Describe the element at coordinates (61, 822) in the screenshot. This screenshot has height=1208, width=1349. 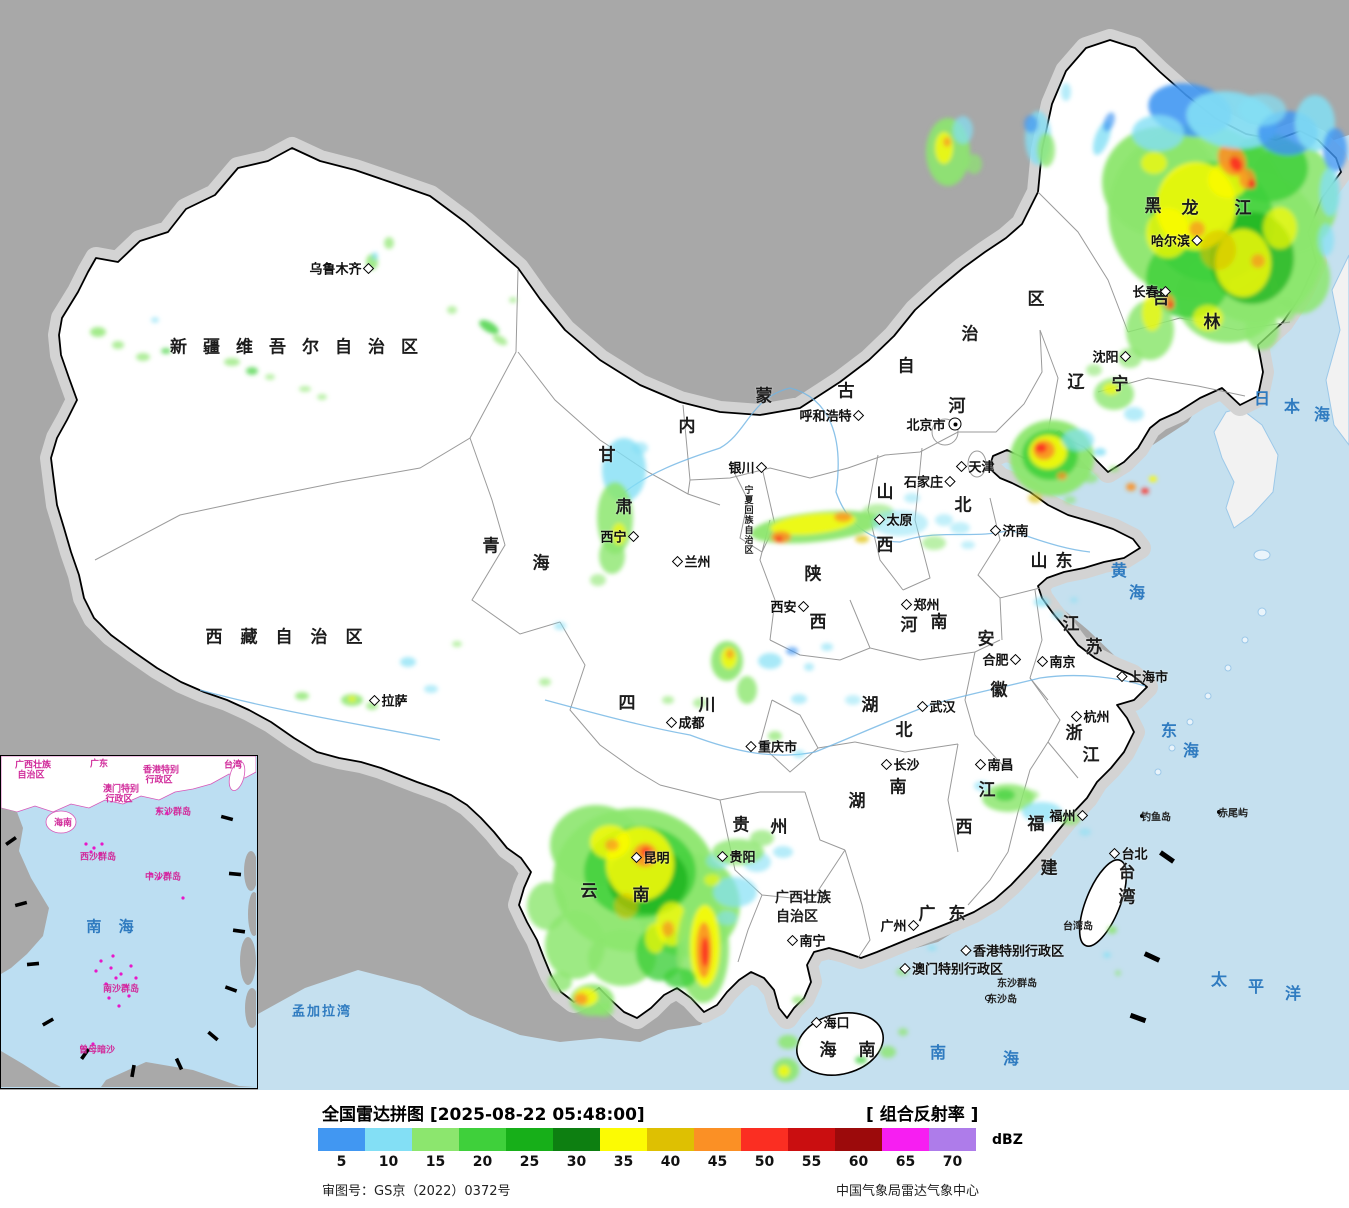
I see `inset-hainan` at that location.